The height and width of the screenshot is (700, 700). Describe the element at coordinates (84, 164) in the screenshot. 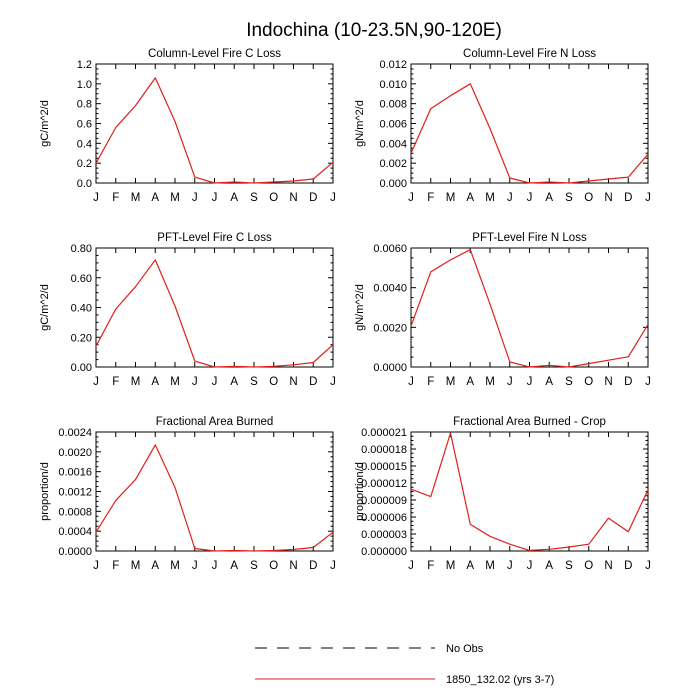

I see `y-tick-label: 0.2` at that location.